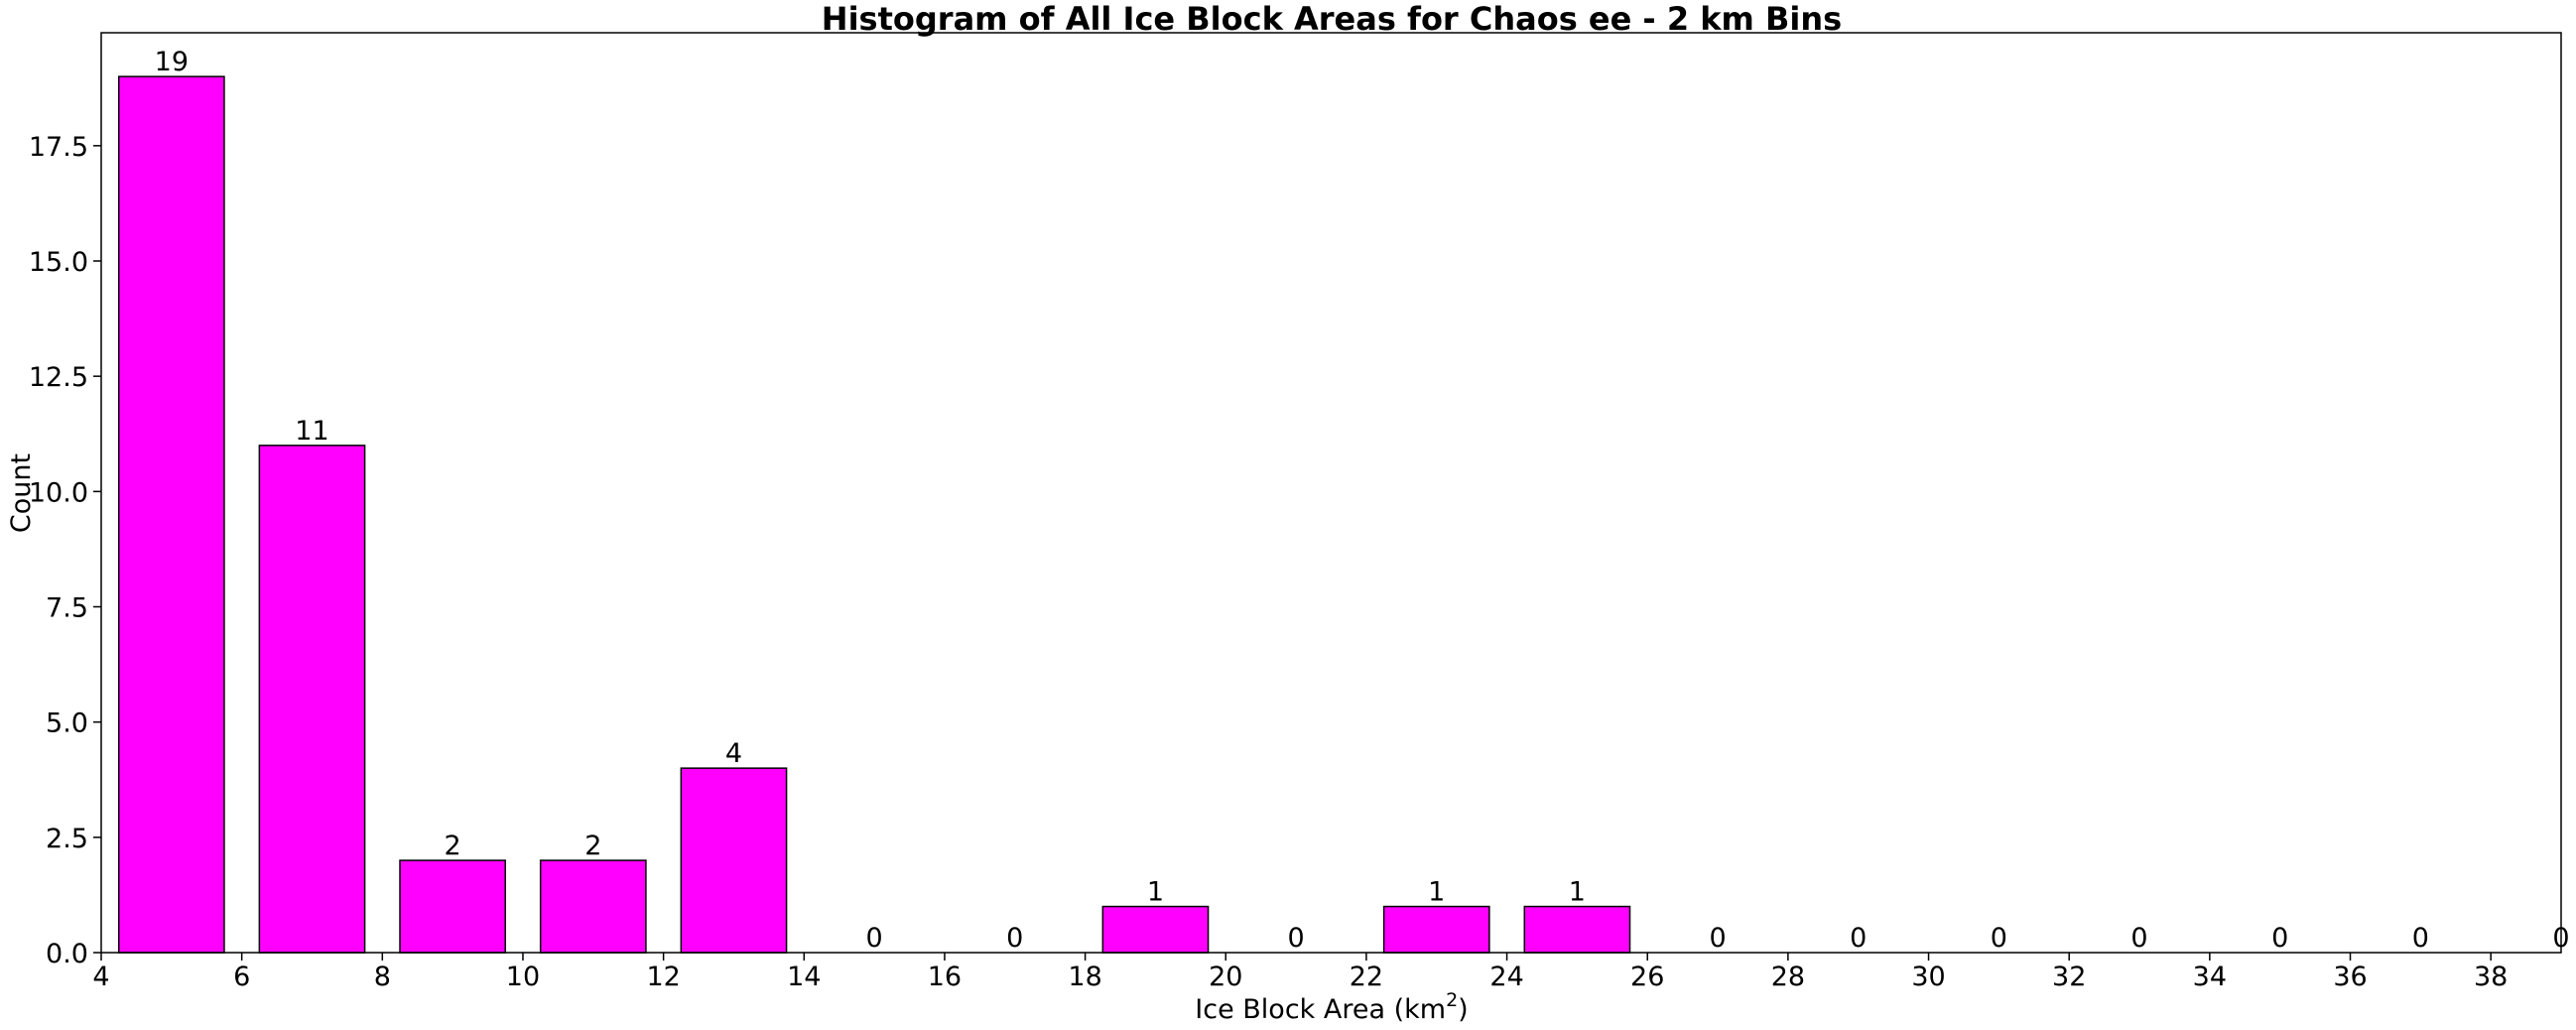 The image size is (2576, 1030). Describe the element at coordinates (1928, 977) in the screenshot. I see `x-tick-label: 30` at that location.